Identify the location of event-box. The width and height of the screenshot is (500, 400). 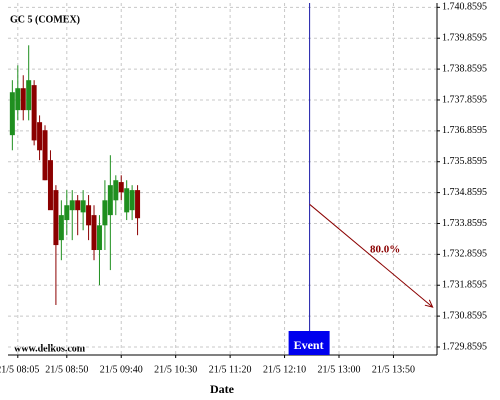
(309, 343).